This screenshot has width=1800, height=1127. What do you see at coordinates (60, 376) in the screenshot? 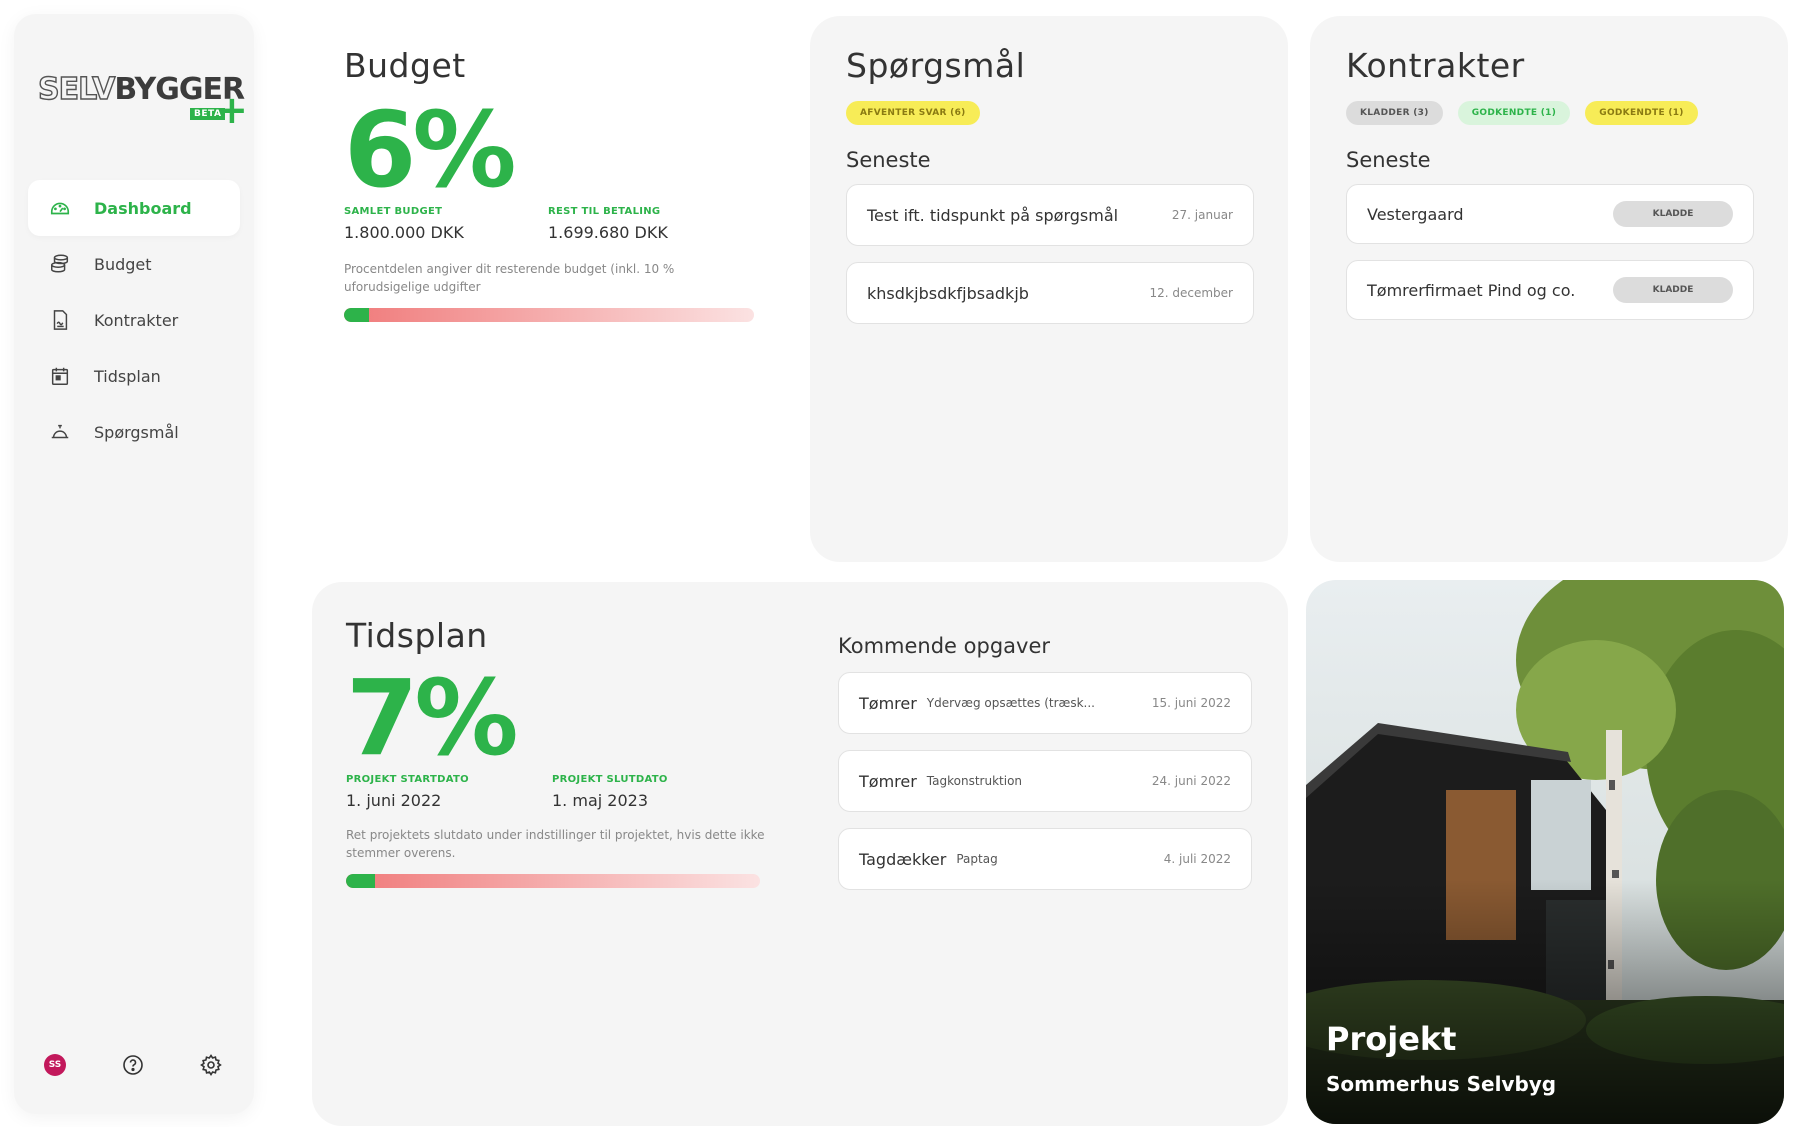
I see `calendar-icon` at bounding box center [60, 376].